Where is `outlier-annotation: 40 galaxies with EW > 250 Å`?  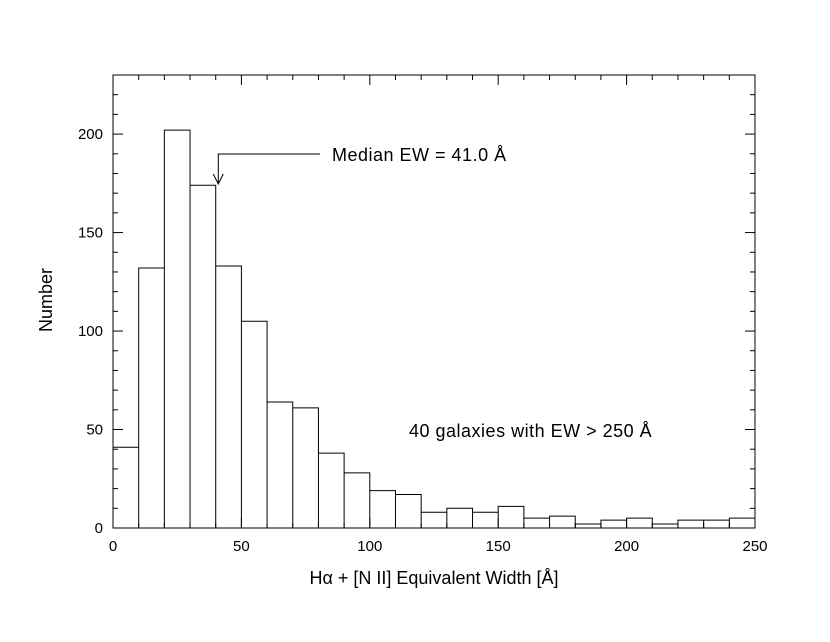
outlier-annotation: 40 galaxies with EW > 250 Å is located at coordinates (530, 431).